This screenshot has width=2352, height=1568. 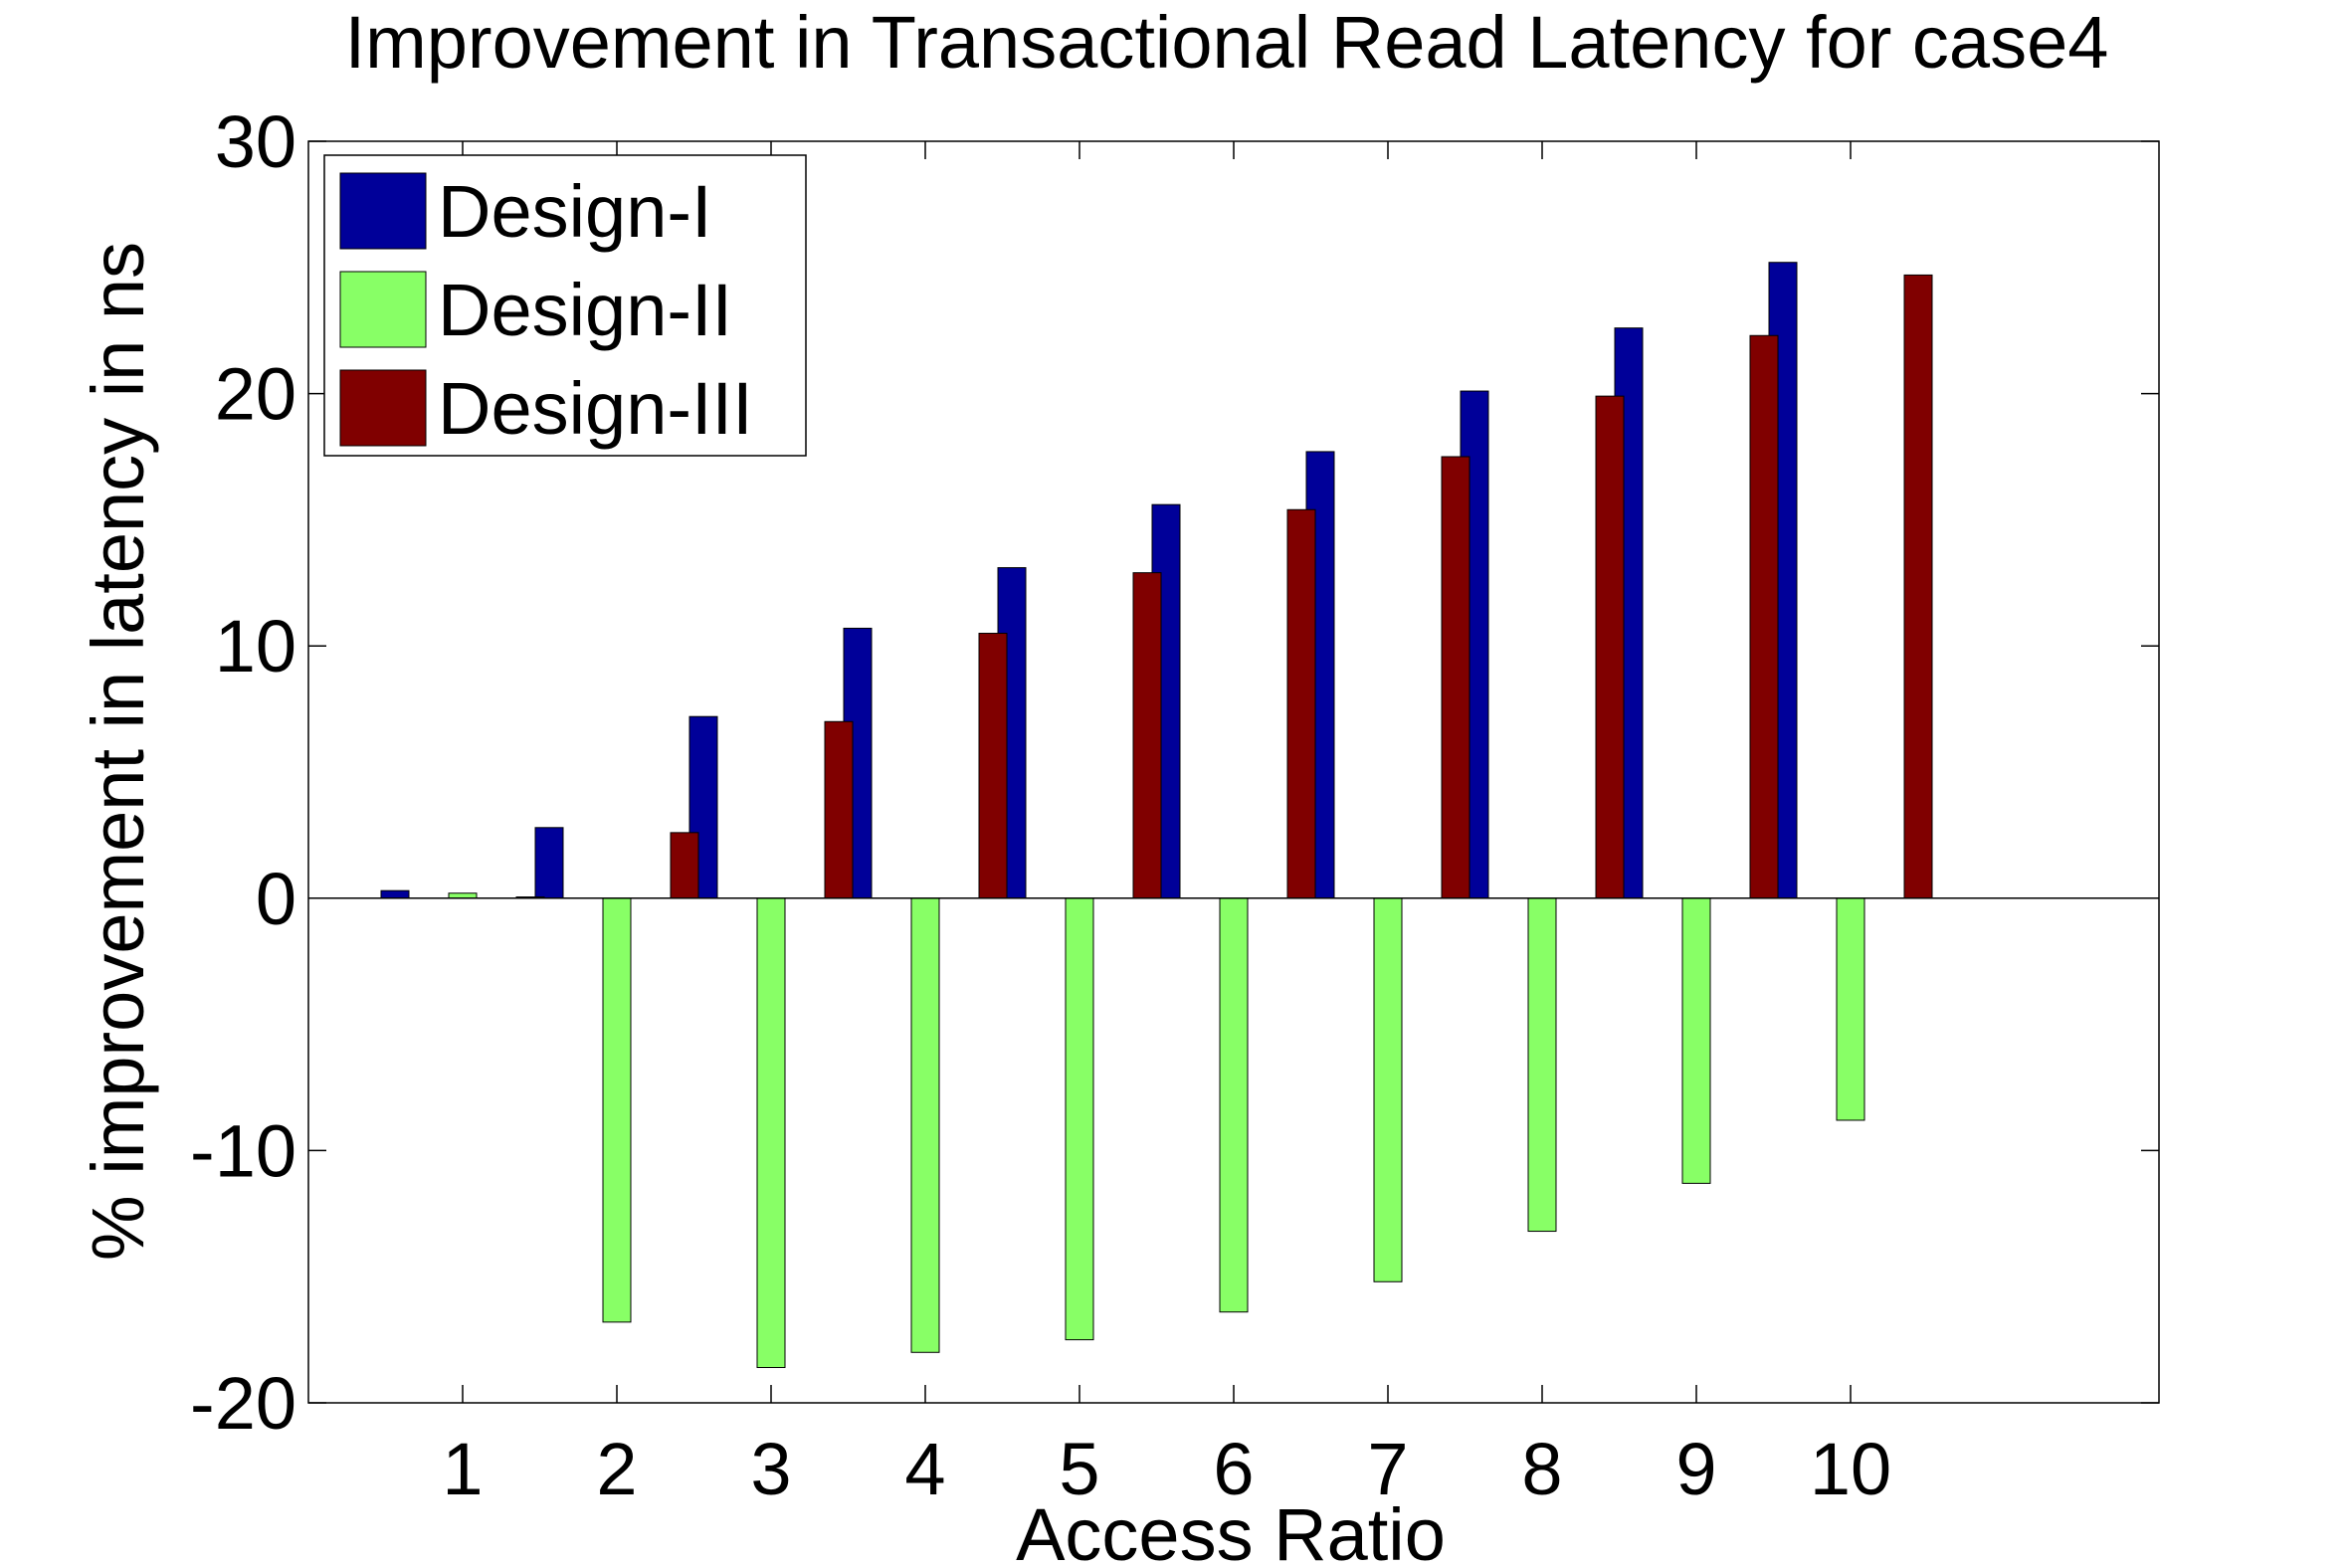 I want to click on legend-swatch-design-i, so click(x=383, y=211).